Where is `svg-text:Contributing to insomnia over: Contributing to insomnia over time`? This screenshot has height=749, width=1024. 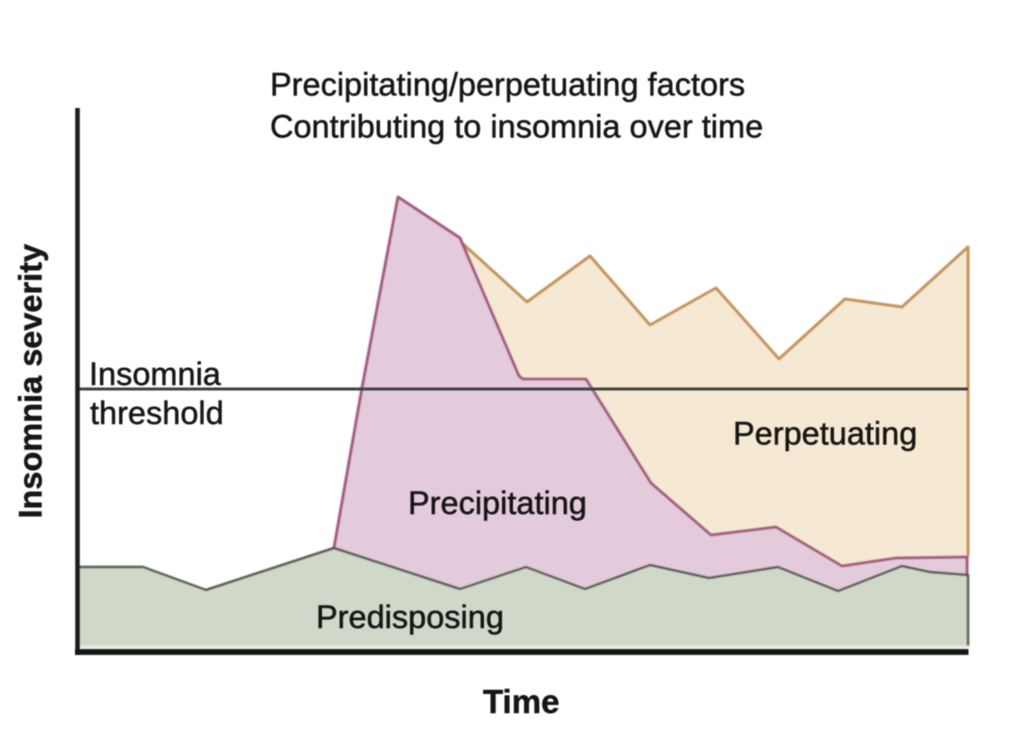
svg-text:Contributing to insomnia over: Contributing to insomnia over time is located at coordinates (516, 127).